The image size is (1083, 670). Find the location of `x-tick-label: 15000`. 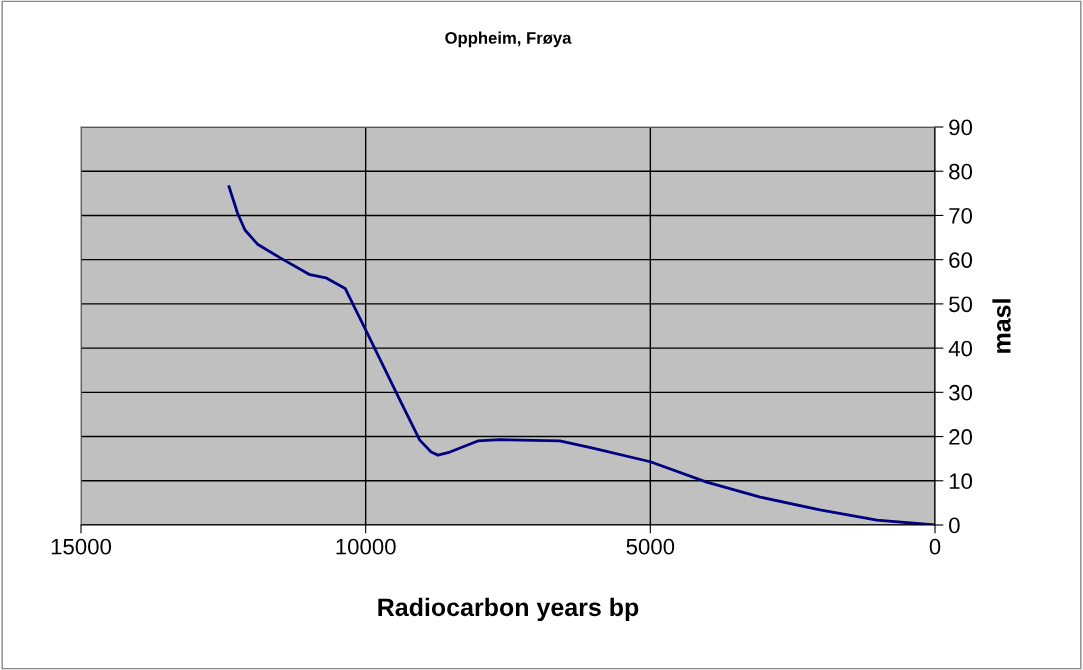

x-tick-label: 15000 is located at coordinates (81, 546).